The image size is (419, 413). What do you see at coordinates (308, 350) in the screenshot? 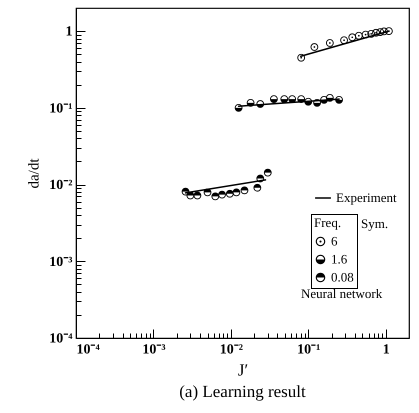
I see `x-tick-label: 10⁻¹` at bounding box center [308, 350].